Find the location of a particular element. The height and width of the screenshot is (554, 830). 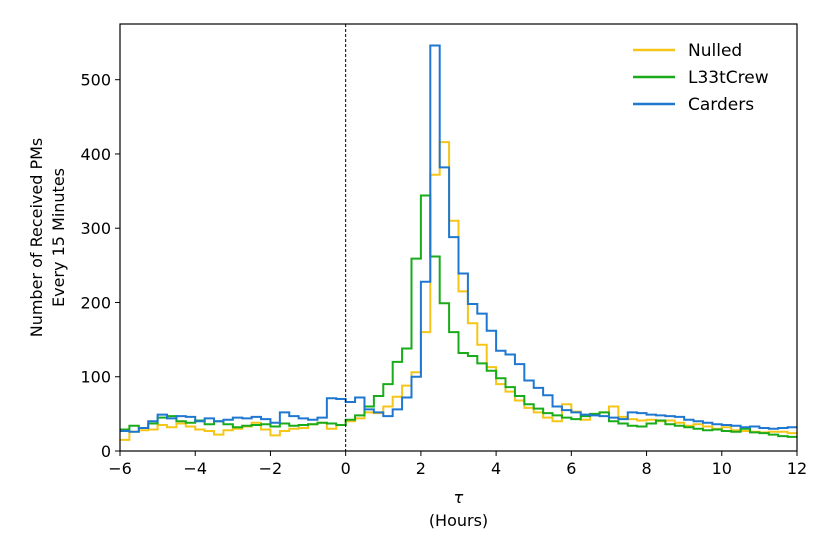

y-tick-label: 500 is located at coordinates (95, 80).